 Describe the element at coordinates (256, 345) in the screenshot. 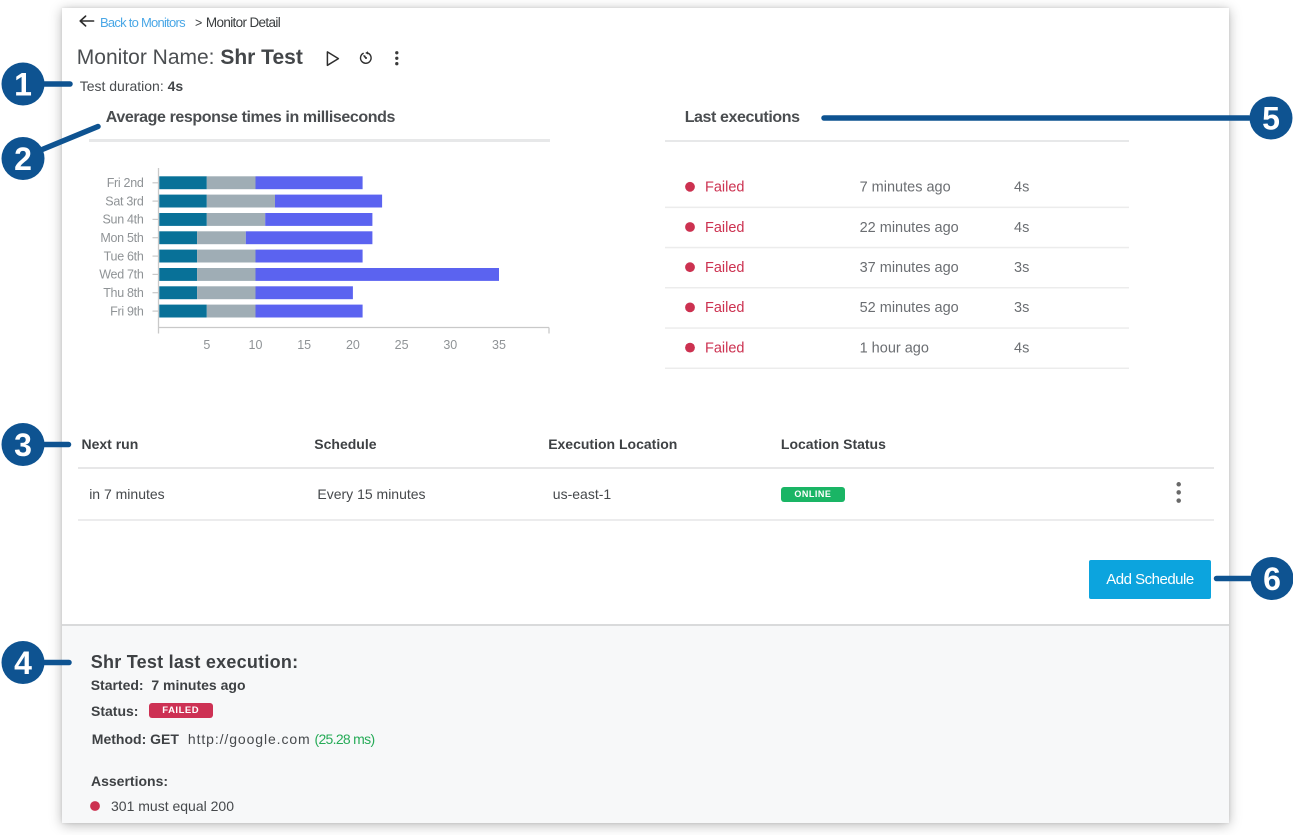

I see `svg-text: 10` at that location.